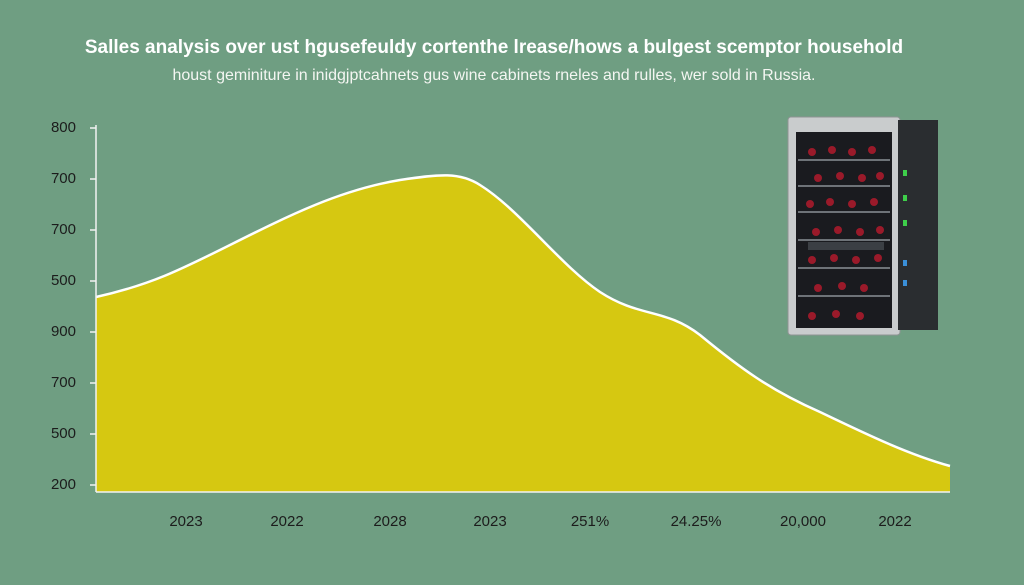 The height and width of the screenshot is (585, 1024). I want to click on y-axis-label: 800, so click(63, 127).